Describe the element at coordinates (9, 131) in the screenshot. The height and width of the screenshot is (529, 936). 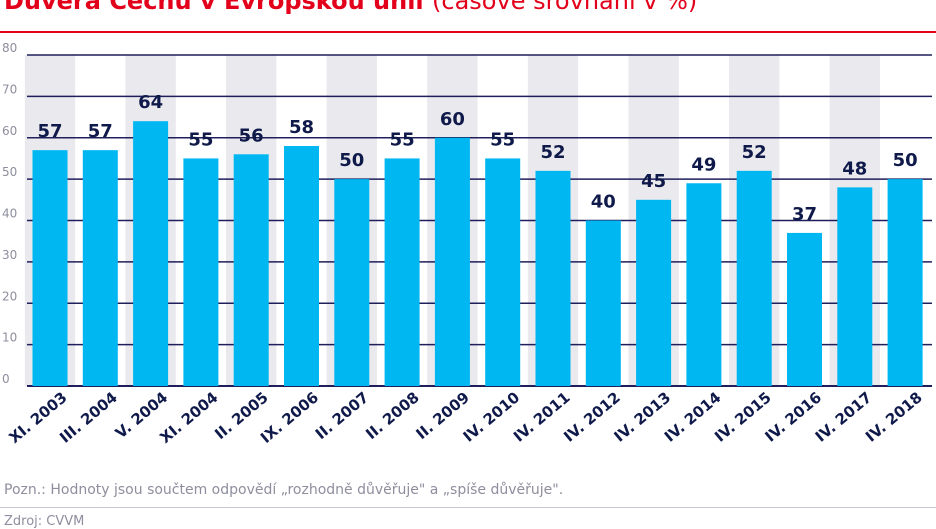
I see `y-tick-label: 60` at that location.